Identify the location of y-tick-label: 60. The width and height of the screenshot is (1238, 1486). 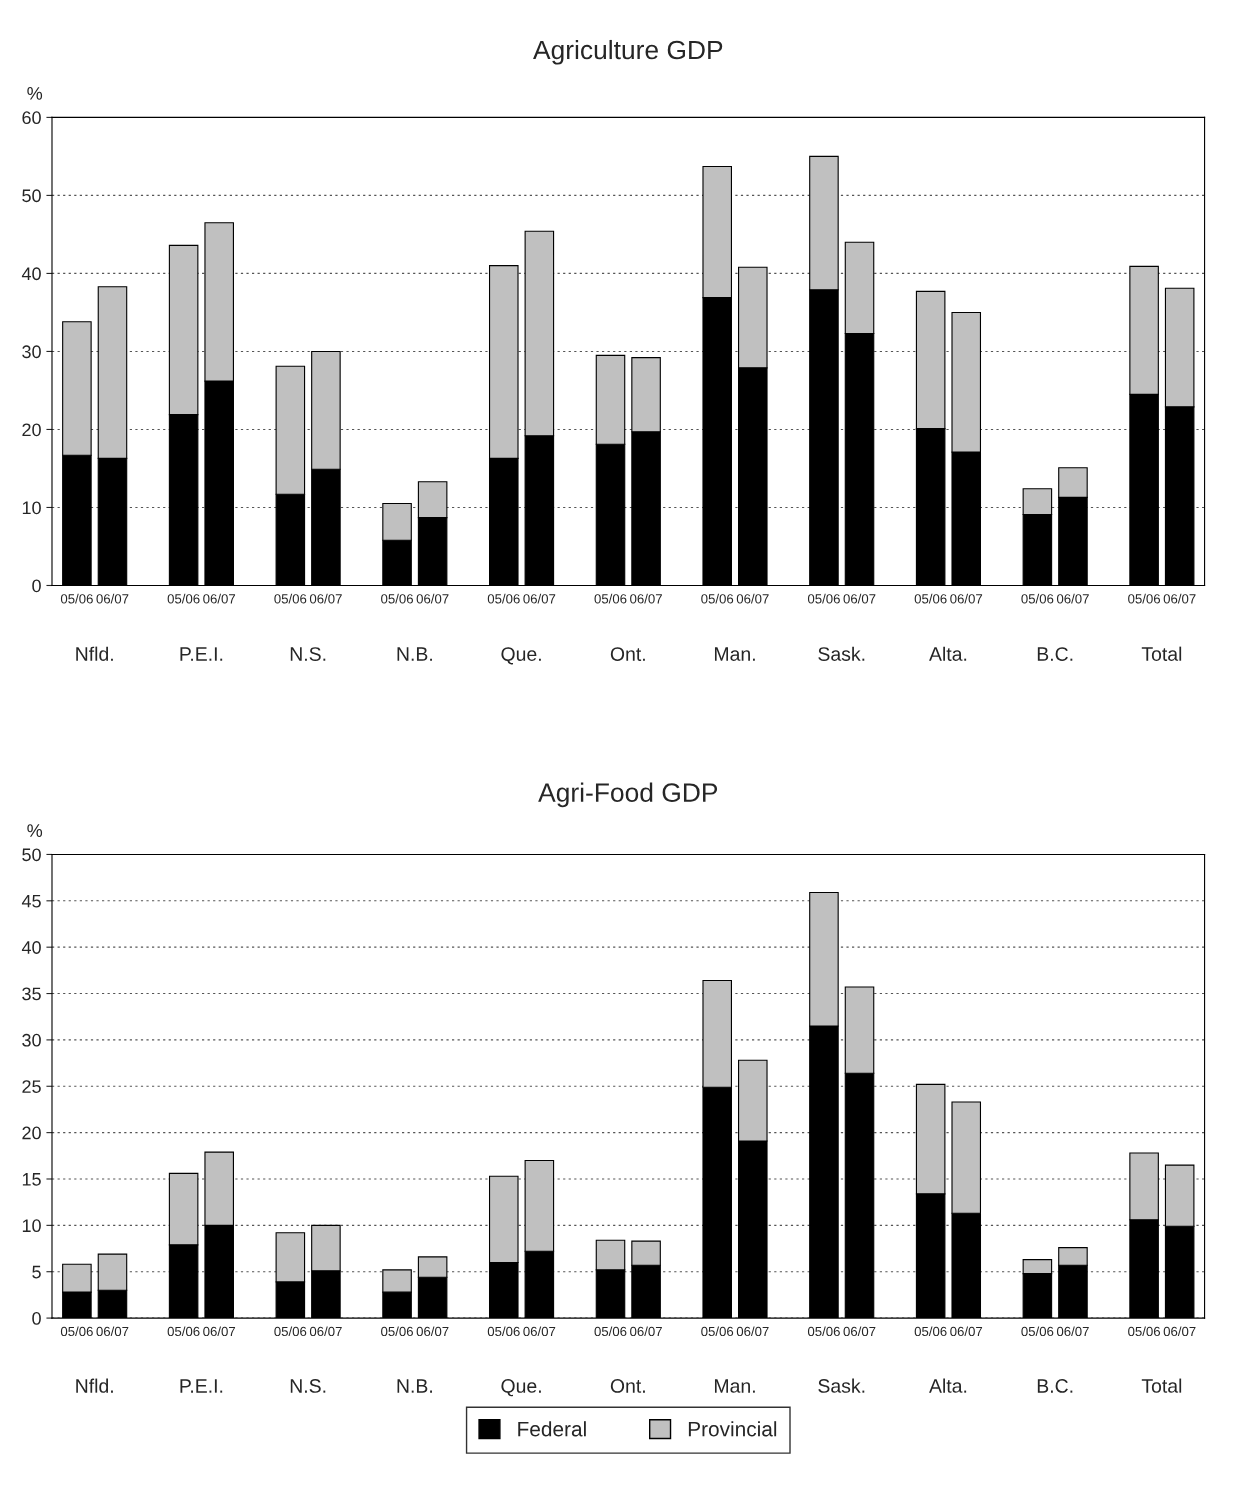
(31, 118).